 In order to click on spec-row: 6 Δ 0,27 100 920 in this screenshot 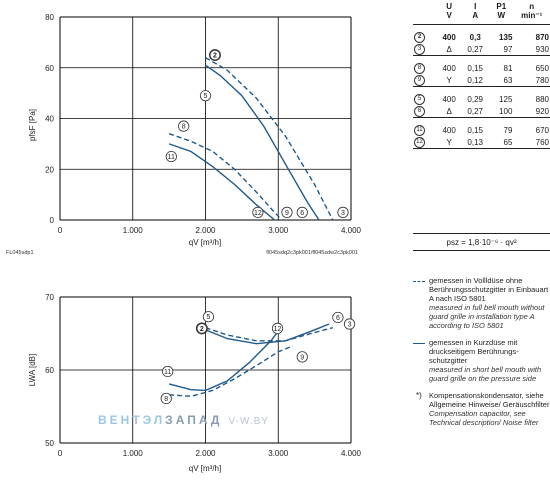, I will do `click(481, 111)`.